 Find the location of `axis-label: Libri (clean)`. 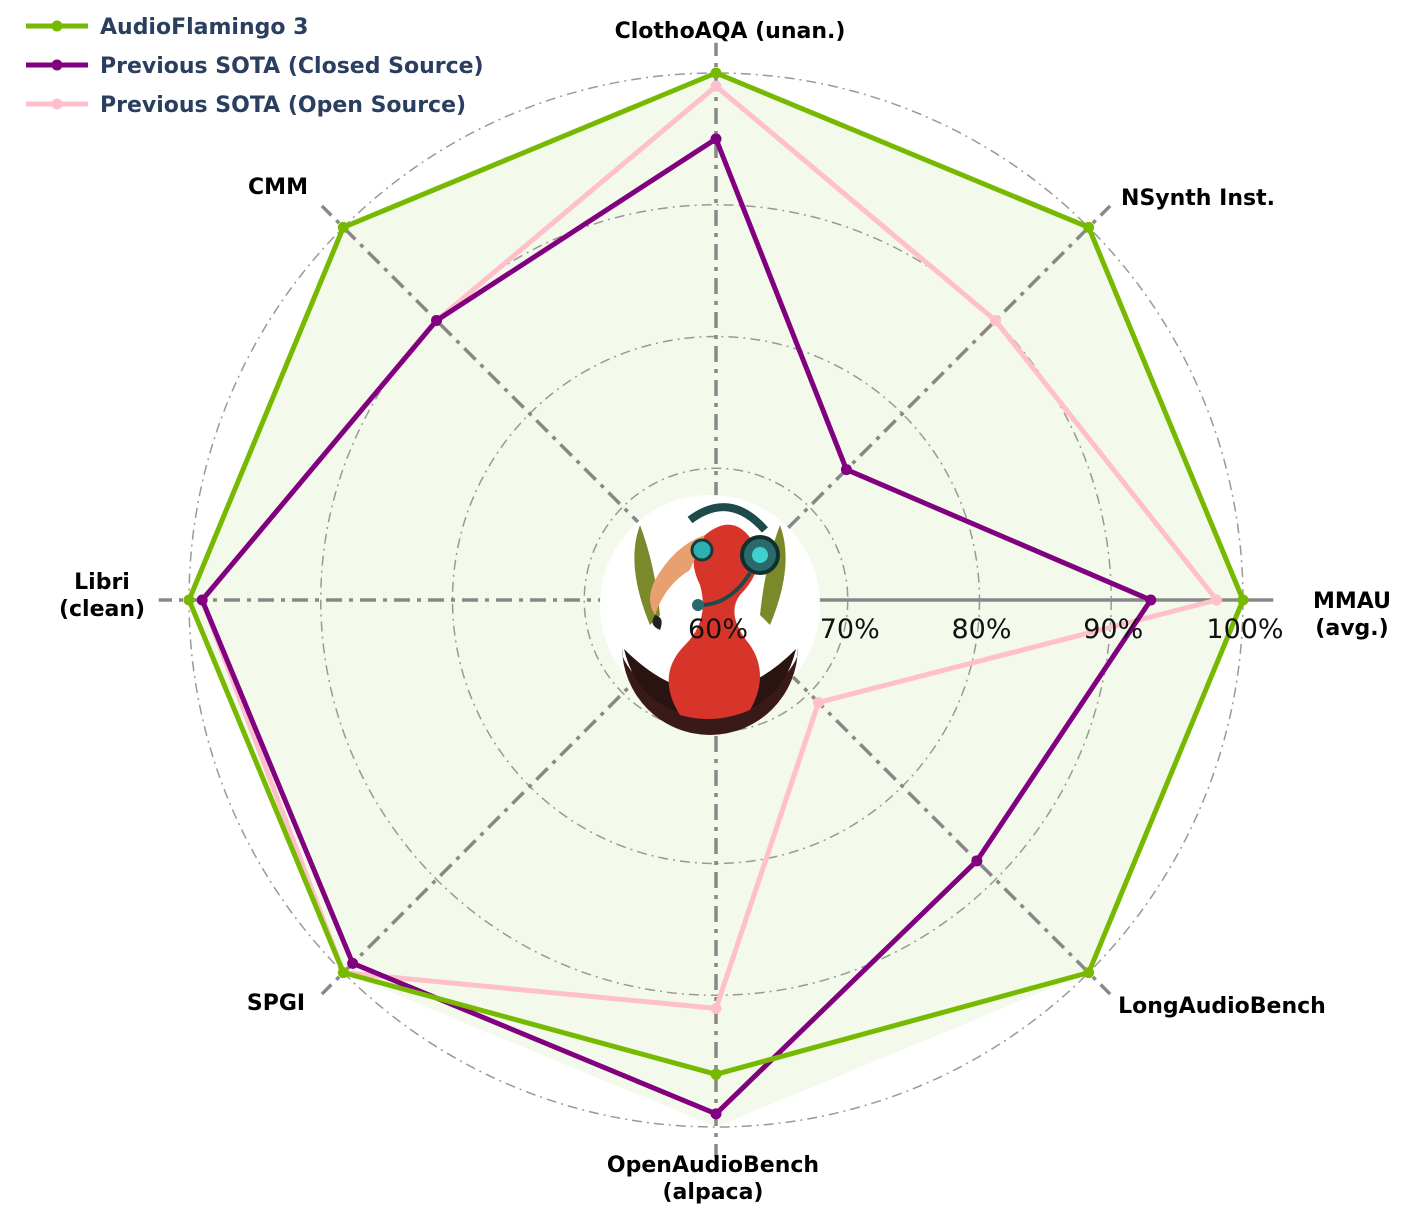

axis-label: Libri (clean) is located at coordinates (102, 596).